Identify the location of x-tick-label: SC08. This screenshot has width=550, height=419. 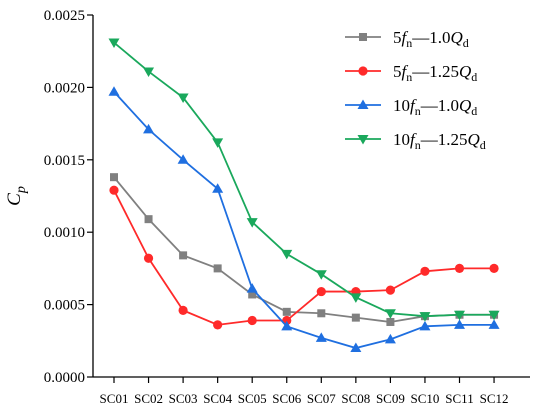
(355, 398).